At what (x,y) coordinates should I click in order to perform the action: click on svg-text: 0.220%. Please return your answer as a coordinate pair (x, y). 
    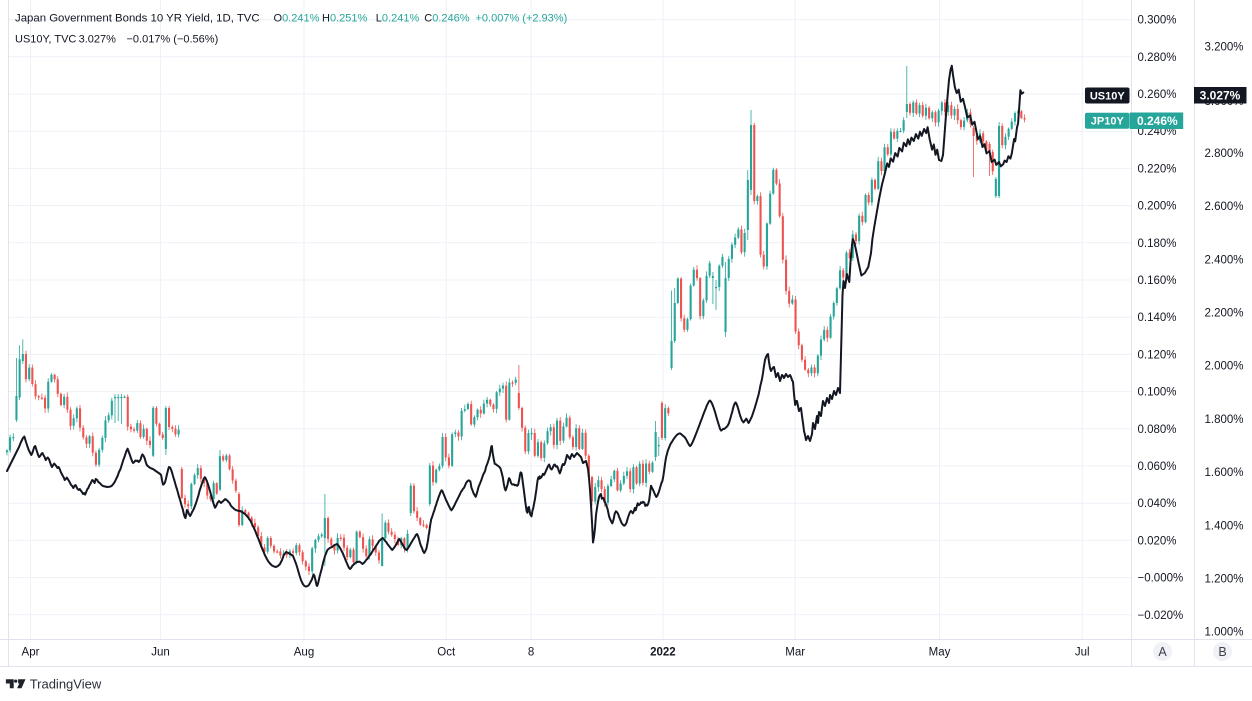
    Looking at the image, I should click on (1157, 169).